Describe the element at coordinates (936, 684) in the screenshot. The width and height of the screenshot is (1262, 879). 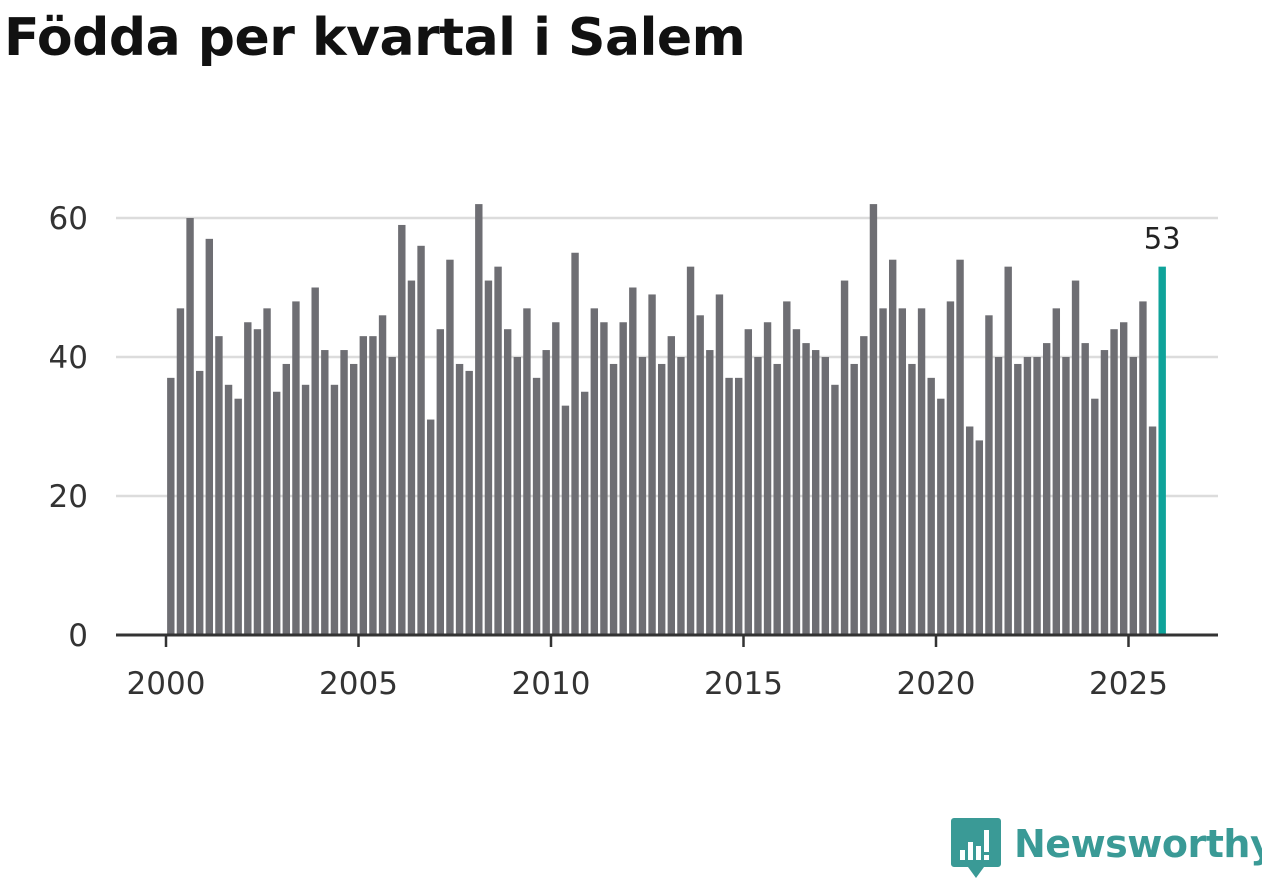
I see `x-tick-label-2020: 2020` at that location.